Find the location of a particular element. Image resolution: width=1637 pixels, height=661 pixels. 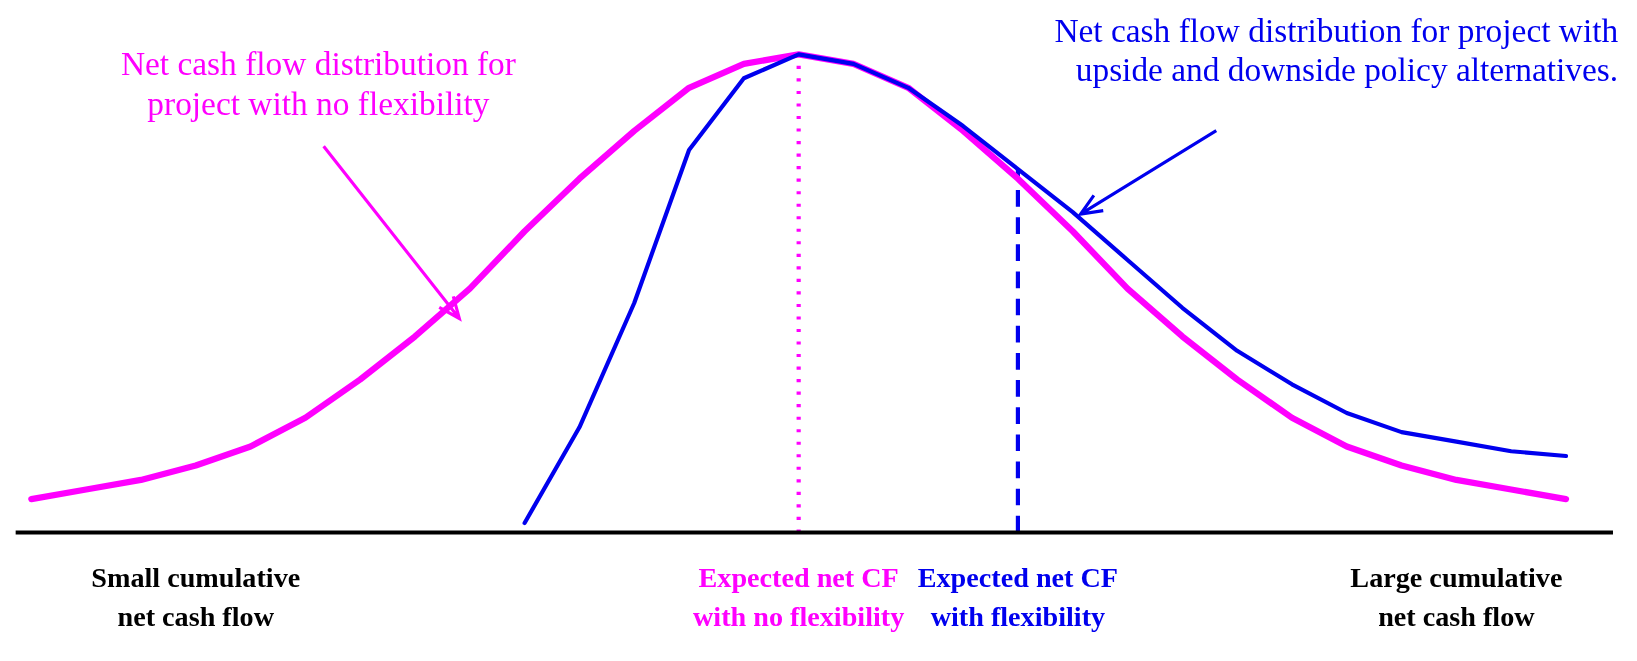

annotation: Net cash flow distribution for project with upside and downside policy alternatives. is located at coordinates (1336, 50).